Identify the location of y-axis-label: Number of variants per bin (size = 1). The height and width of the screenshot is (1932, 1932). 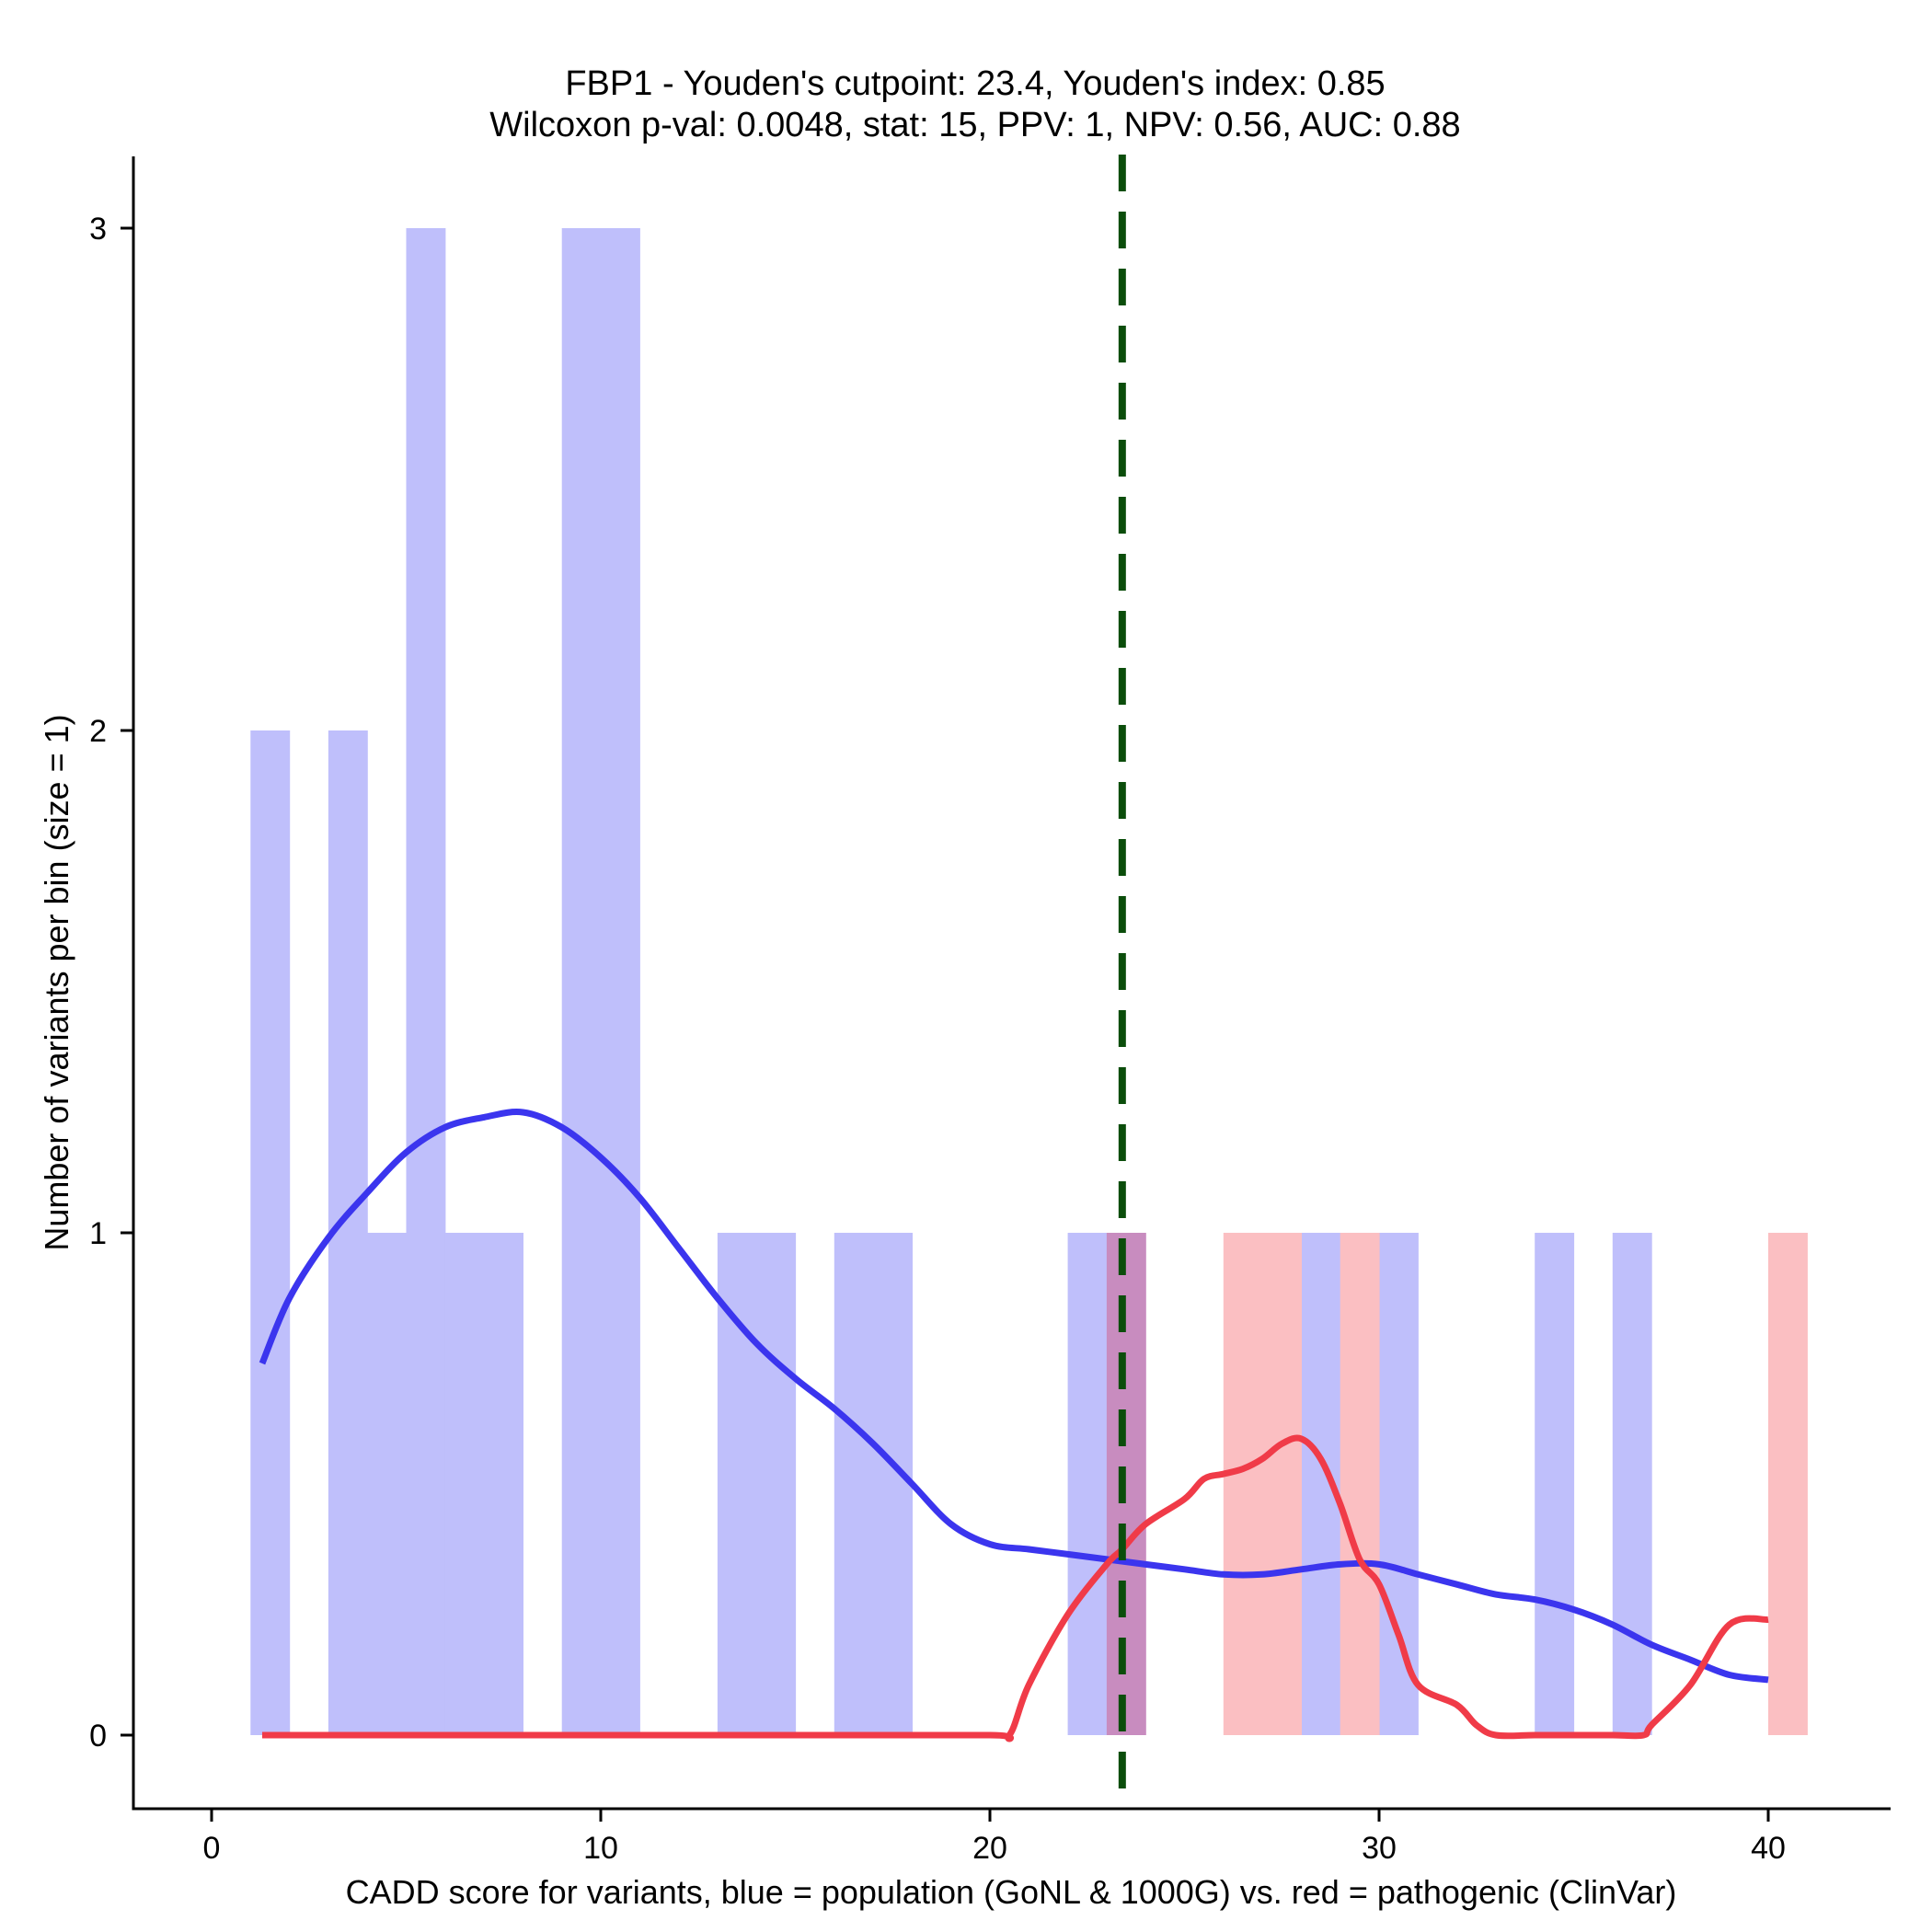
(56, 982).